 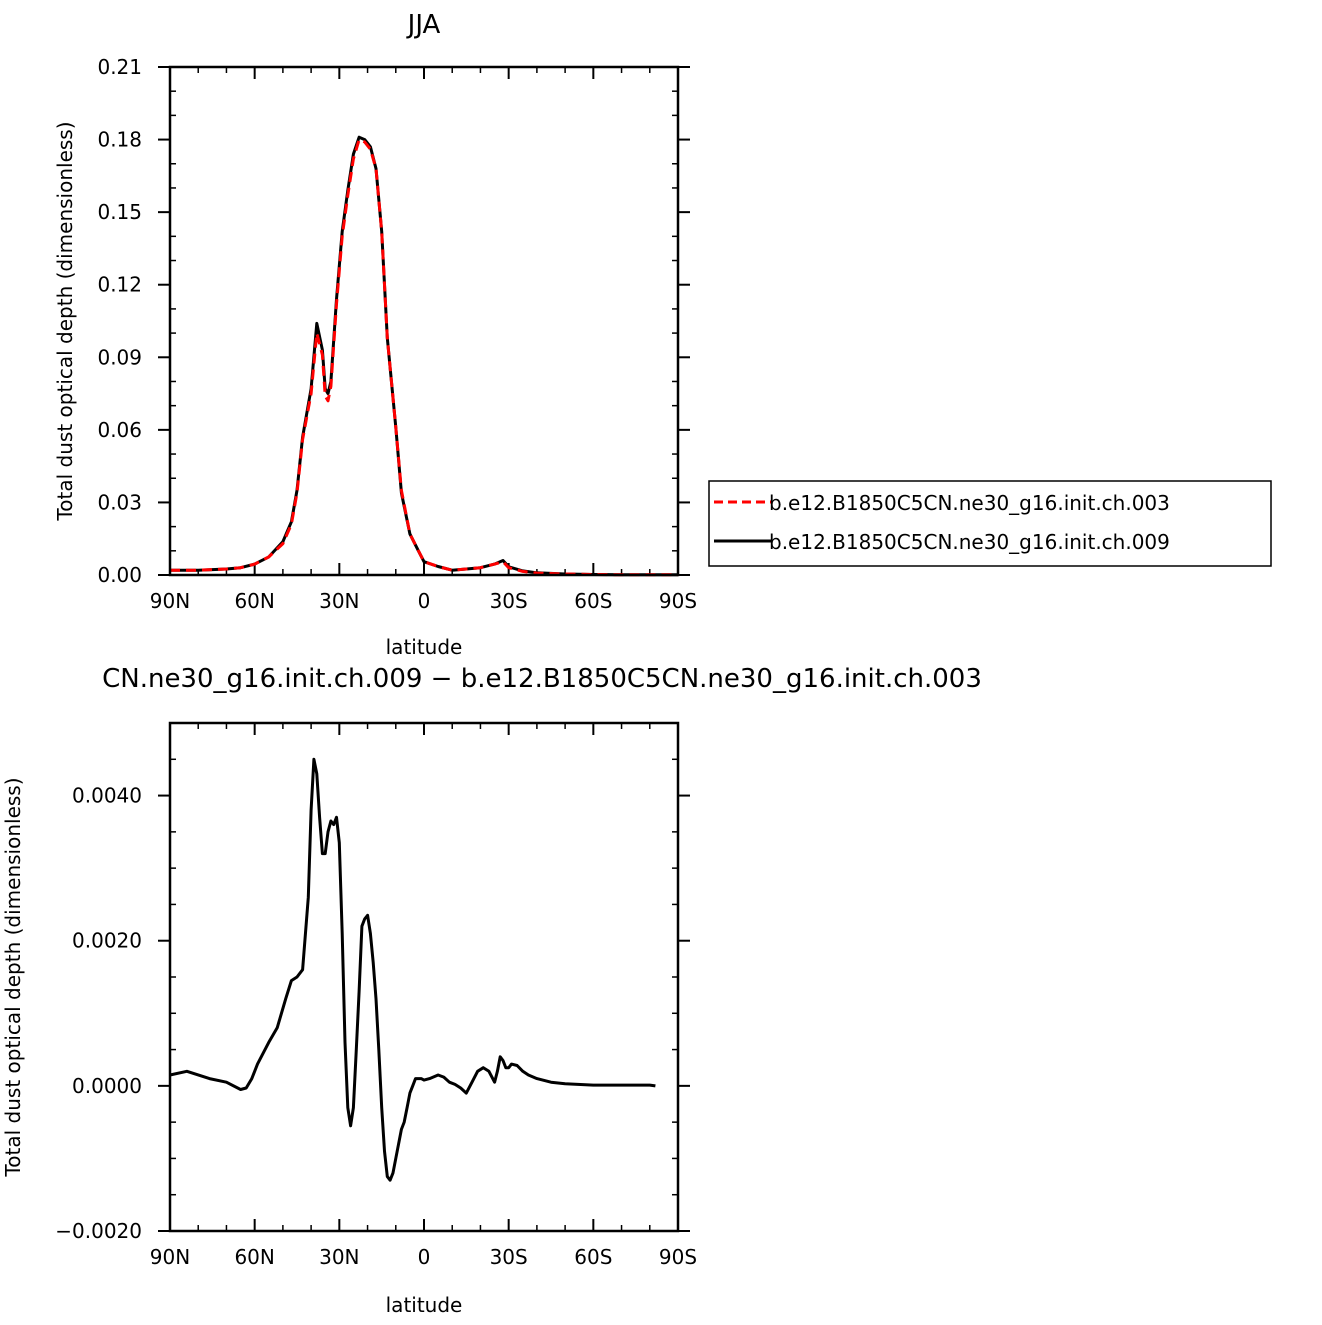 I want to click on bottom-chart-y-tick-label-0: −0.0020, so click(x=98, y=1231).